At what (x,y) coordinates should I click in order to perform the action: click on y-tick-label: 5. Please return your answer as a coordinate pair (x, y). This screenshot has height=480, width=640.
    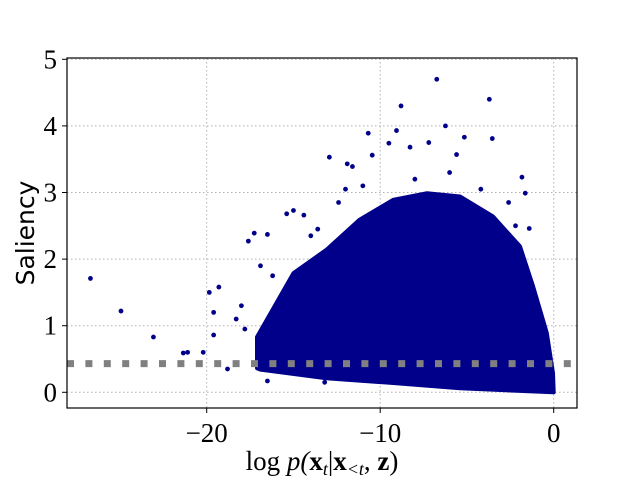
    Looking at the image, I should click on (51, 59).